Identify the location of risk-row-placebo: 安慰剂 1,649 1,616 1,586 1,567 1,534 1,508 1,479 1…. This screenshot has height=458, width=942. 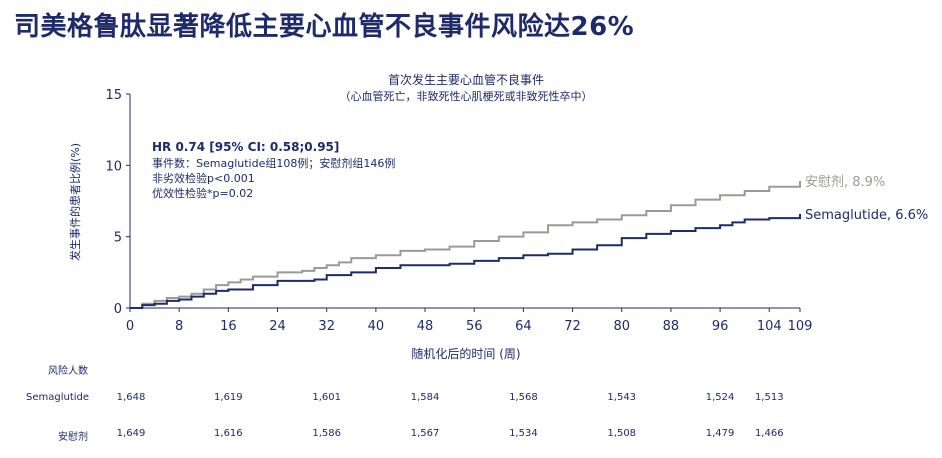
(471, 436).